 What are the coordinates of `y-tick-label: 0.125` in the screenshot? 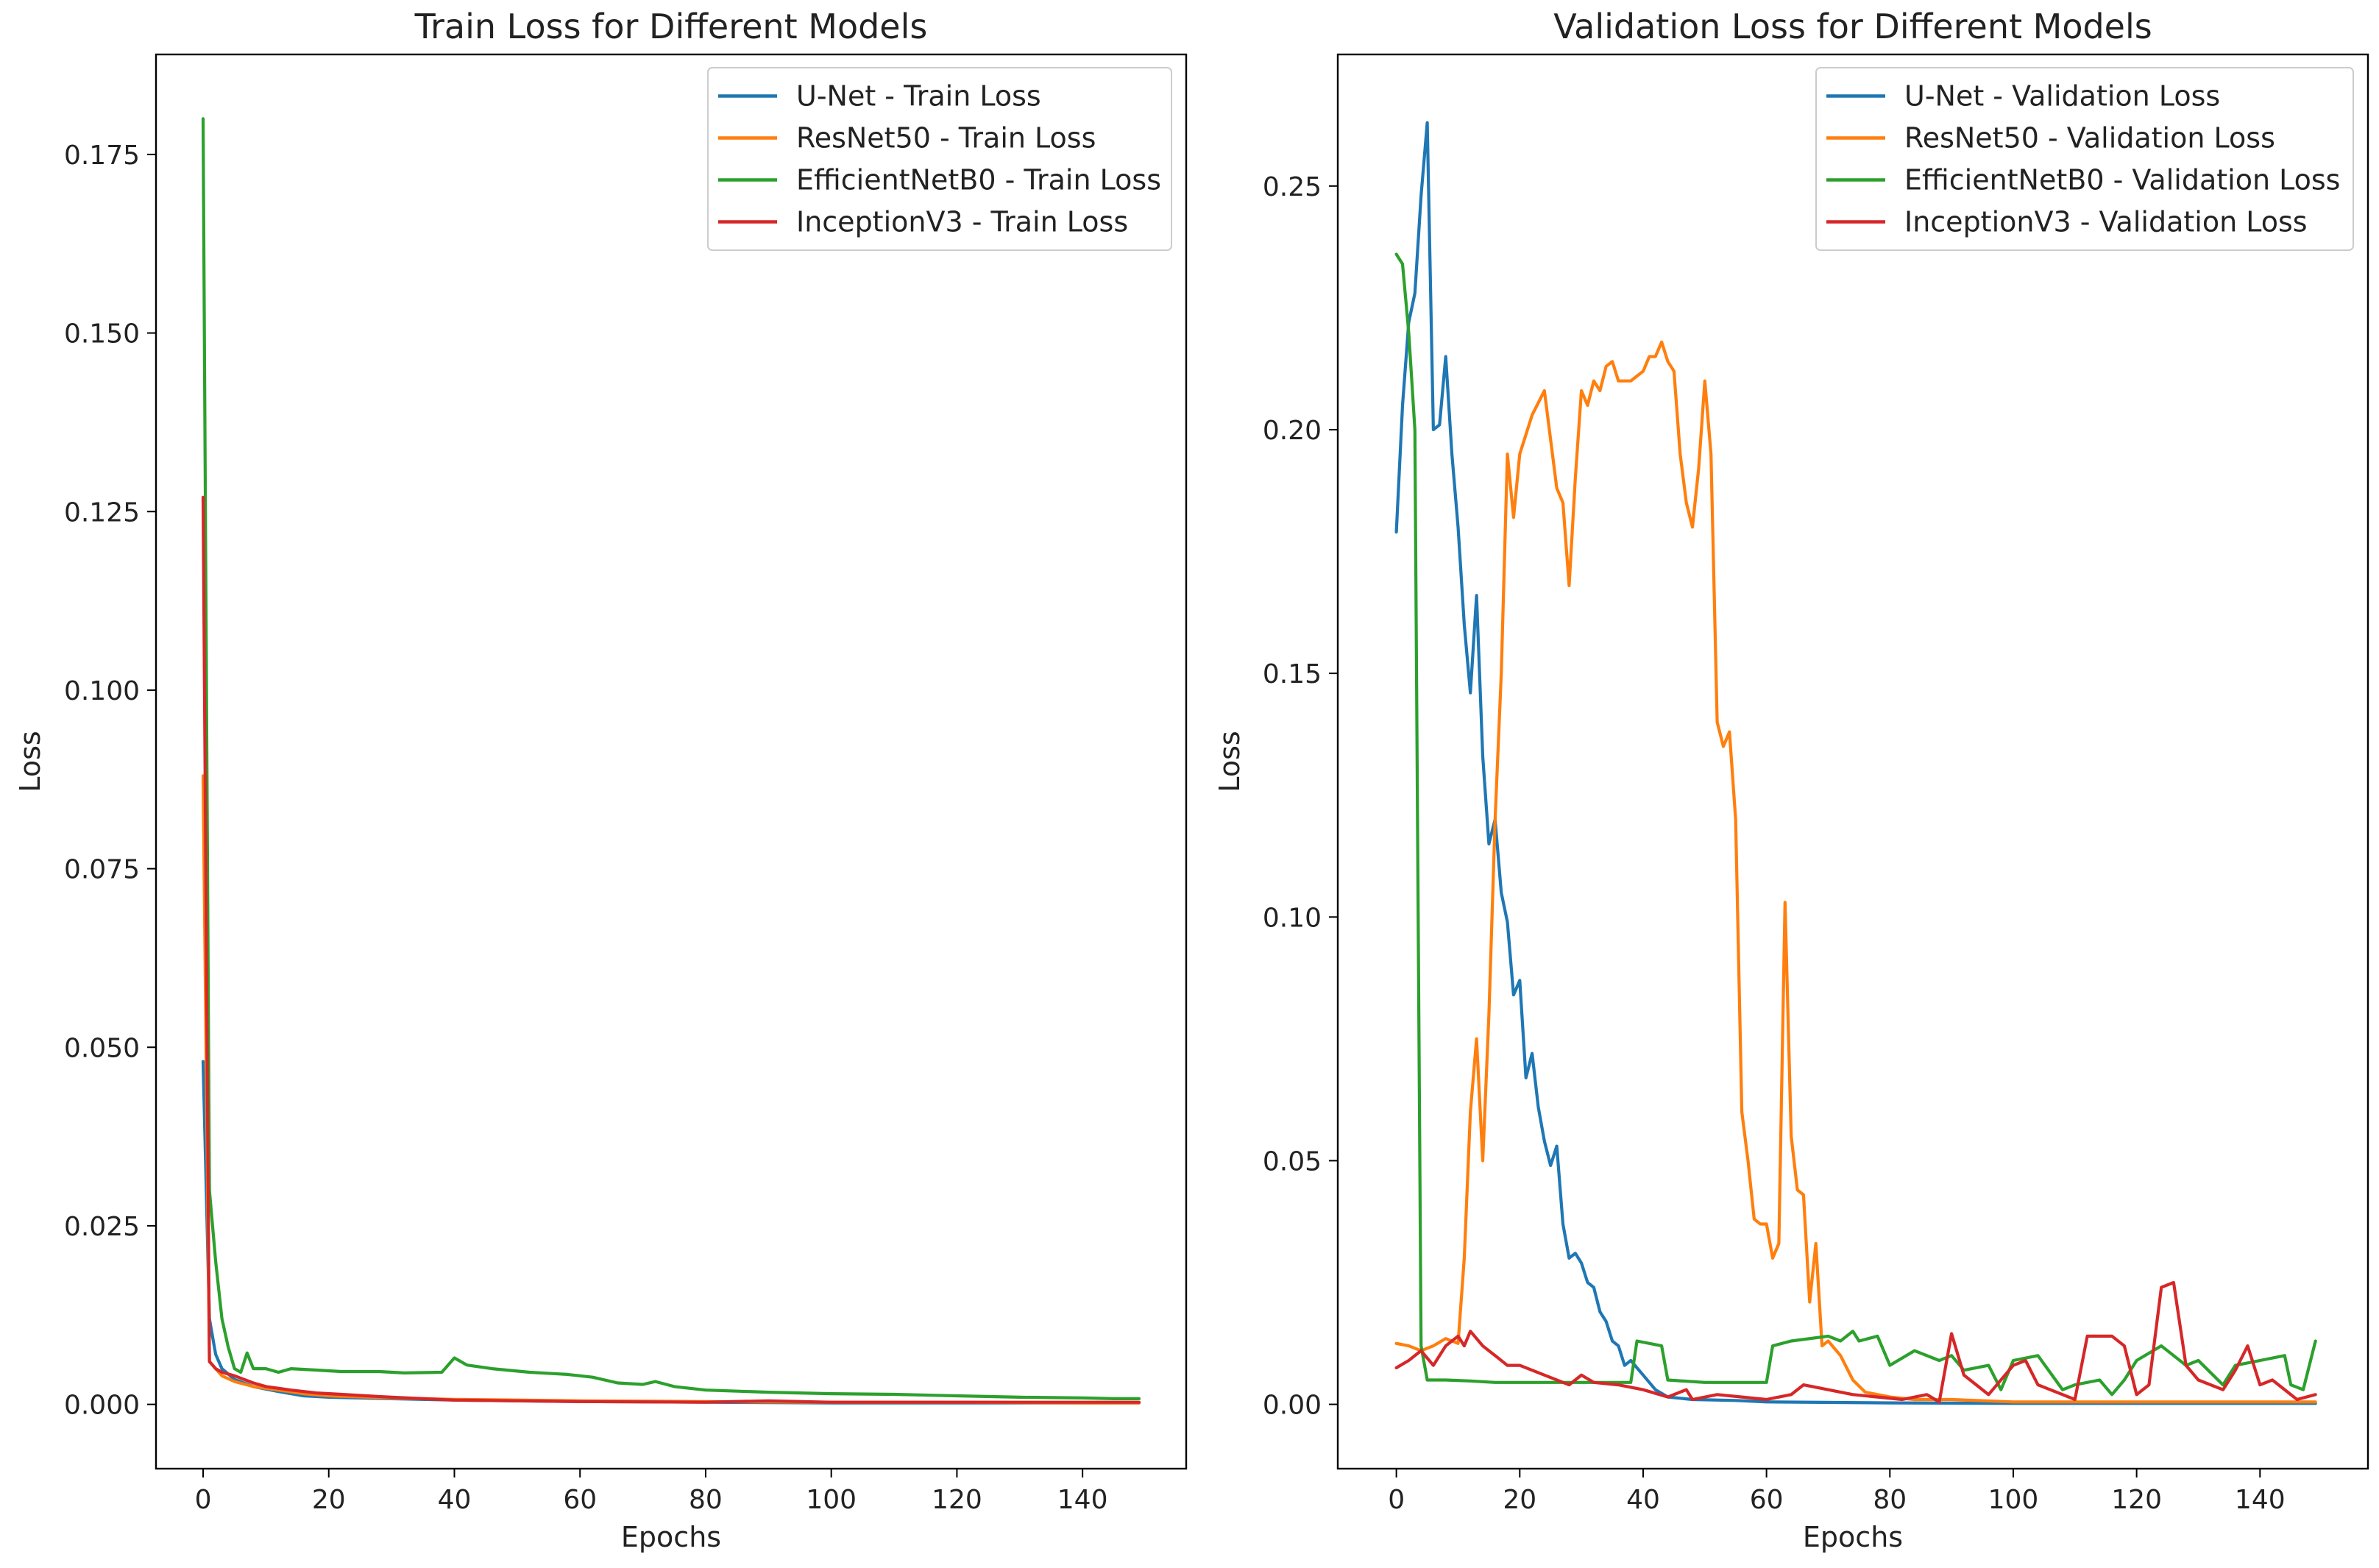 It's located at (102, 512).